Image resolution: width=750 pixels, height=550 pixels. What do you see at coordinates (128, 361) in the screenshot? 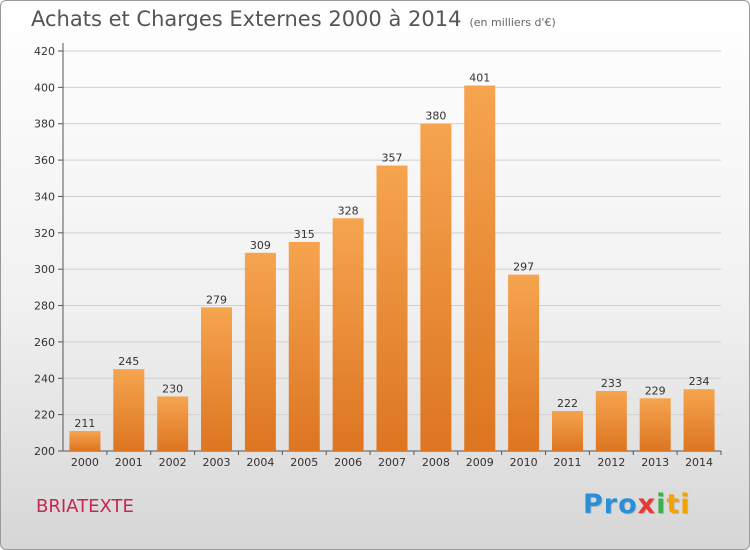
I see `data-label: 245` at bounding box center [128, 361].